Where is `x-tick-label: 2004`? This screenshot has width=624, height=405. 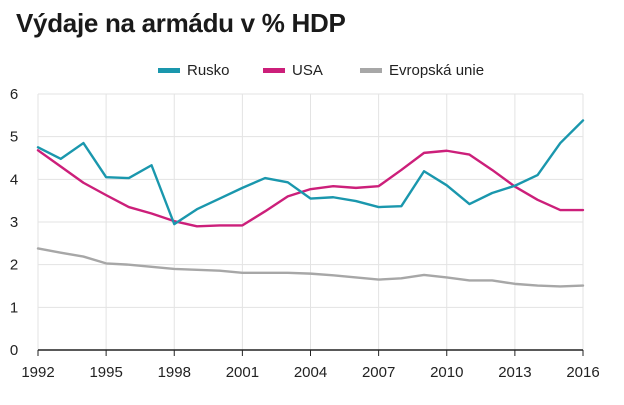
x-tick-label: 2004 is located at coordinates (310, 372).